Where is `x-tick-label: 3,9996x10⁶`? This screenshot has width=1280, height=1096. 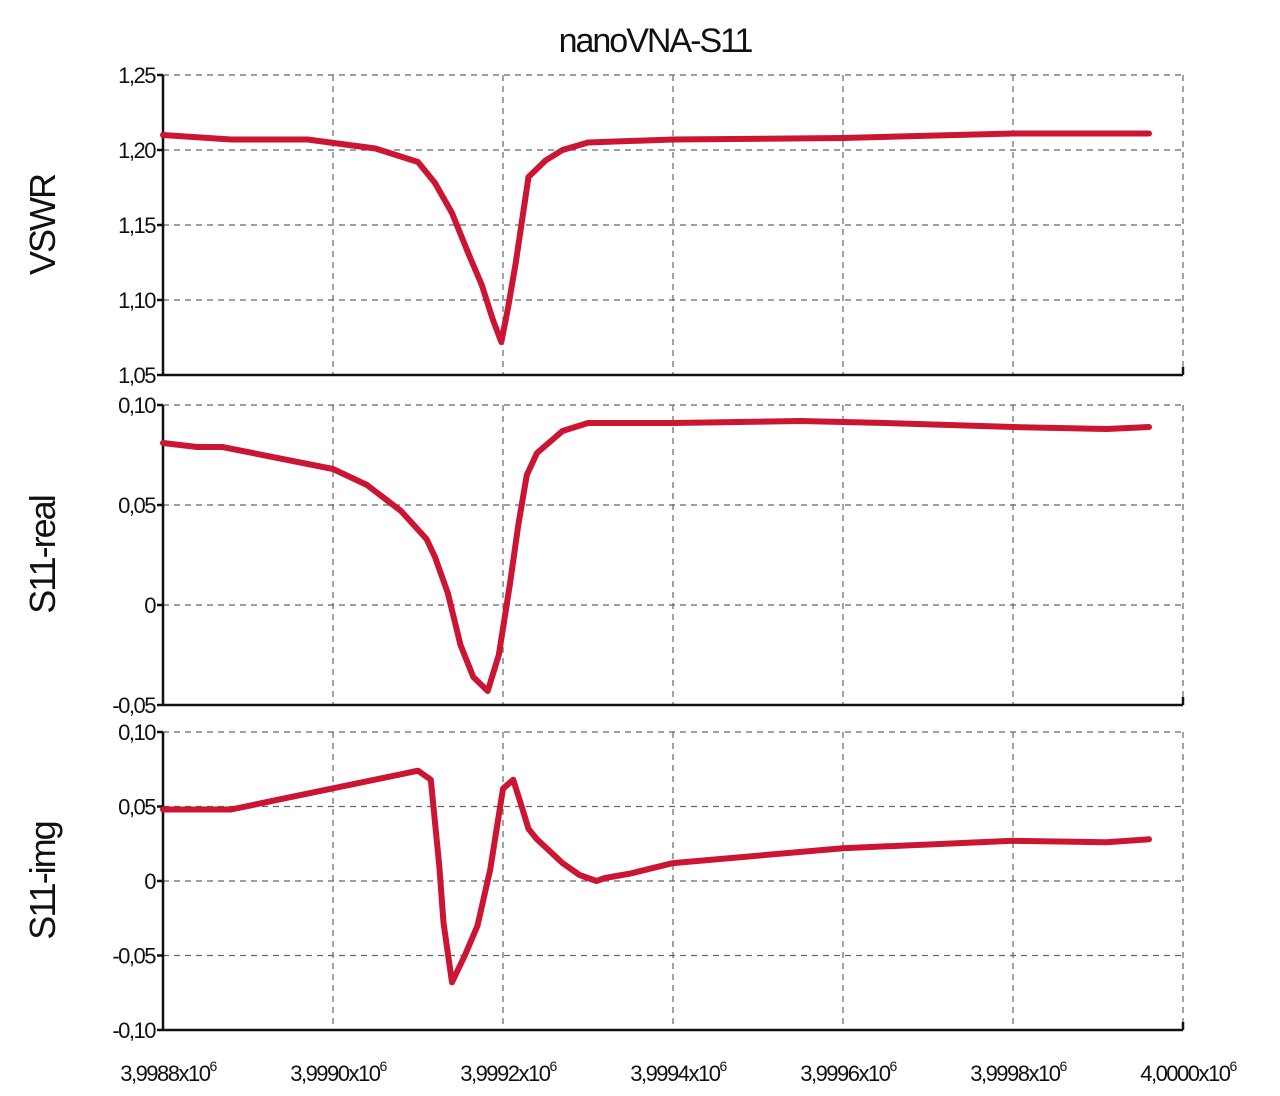
x-tick-label: 3,9996x10⁶ is located at coordinates (848, 1072).